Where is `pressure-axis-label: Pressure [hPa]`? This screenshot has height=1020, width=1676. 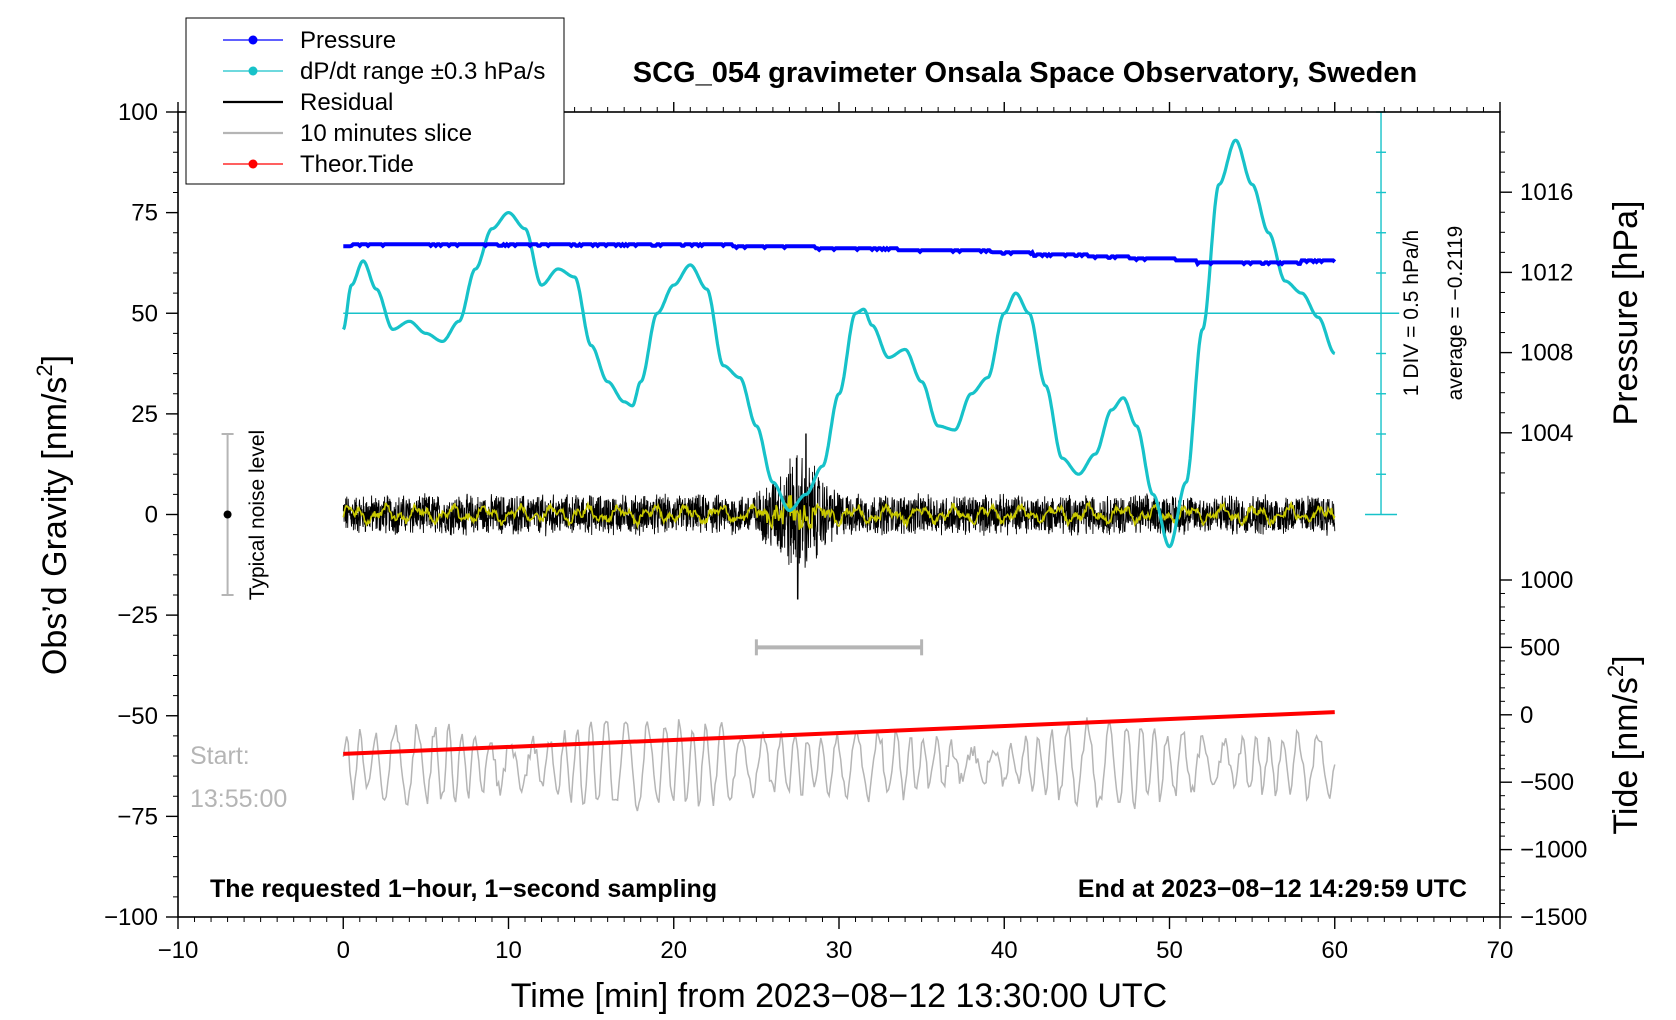 pressure-axis-label: Pressure [hPa] is located at coordinates (1626, 313).